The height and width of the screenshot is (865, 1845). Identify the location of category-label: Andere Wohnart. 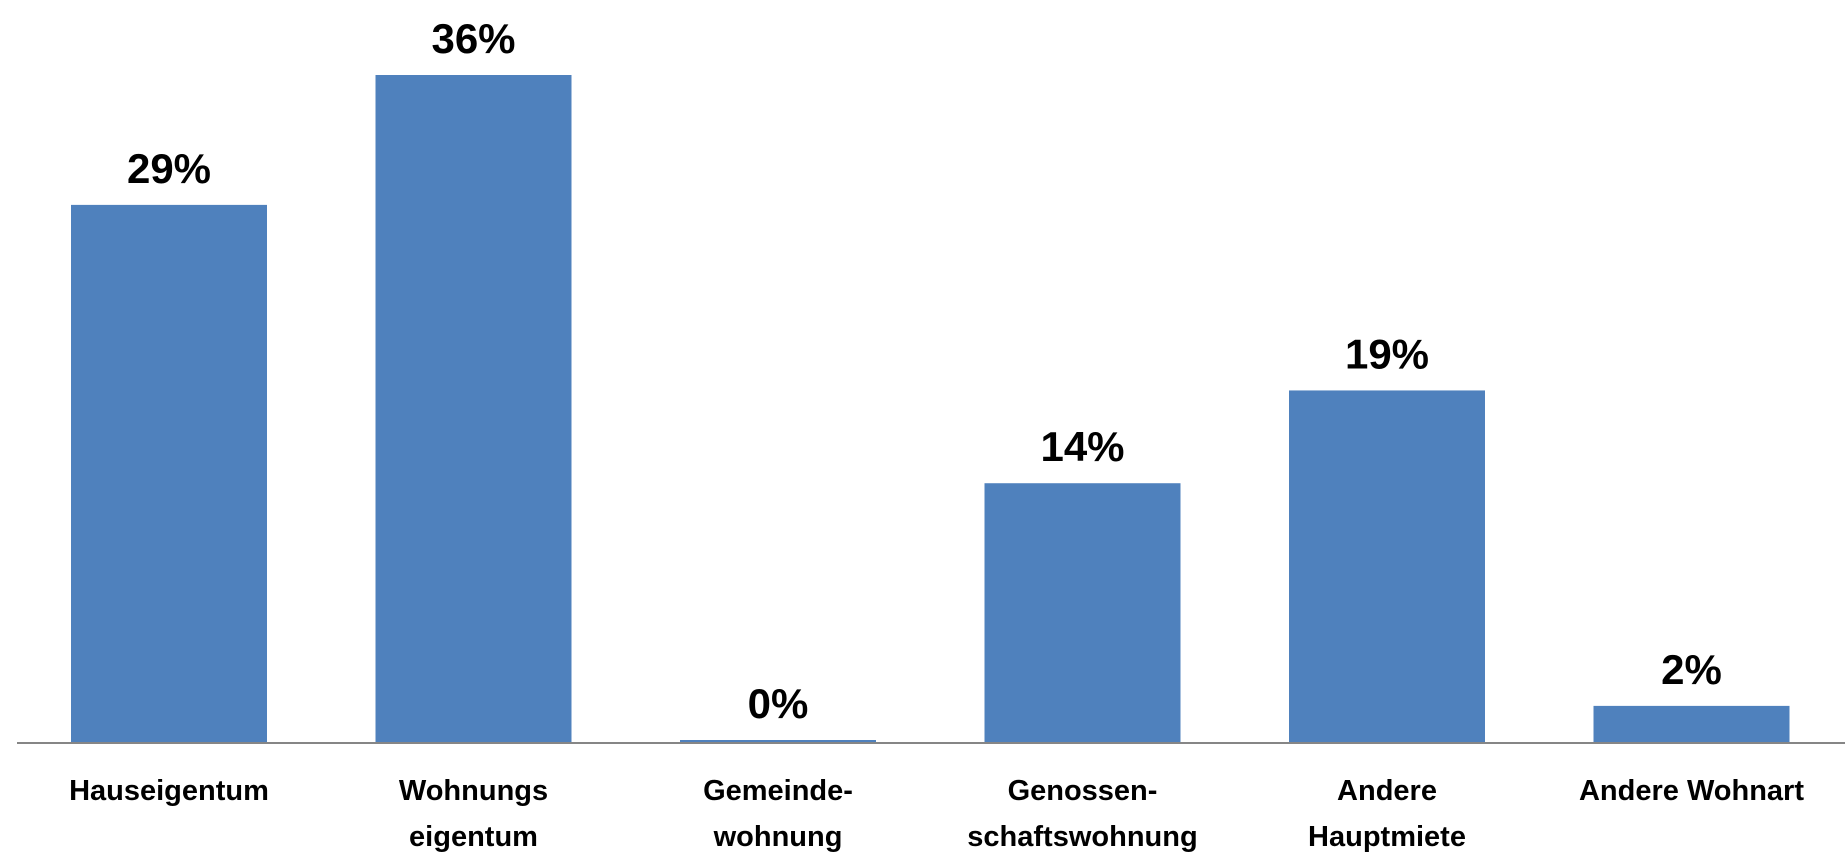
(1691, 791).